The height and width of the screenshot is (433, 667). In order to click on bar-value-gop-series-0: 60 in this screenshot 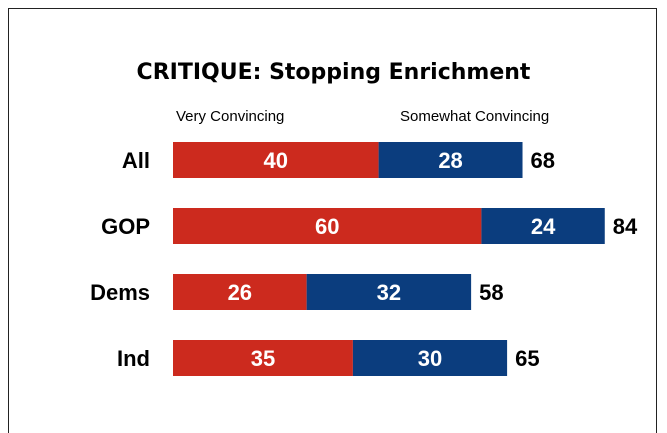, I will do `click(327, 226)`.